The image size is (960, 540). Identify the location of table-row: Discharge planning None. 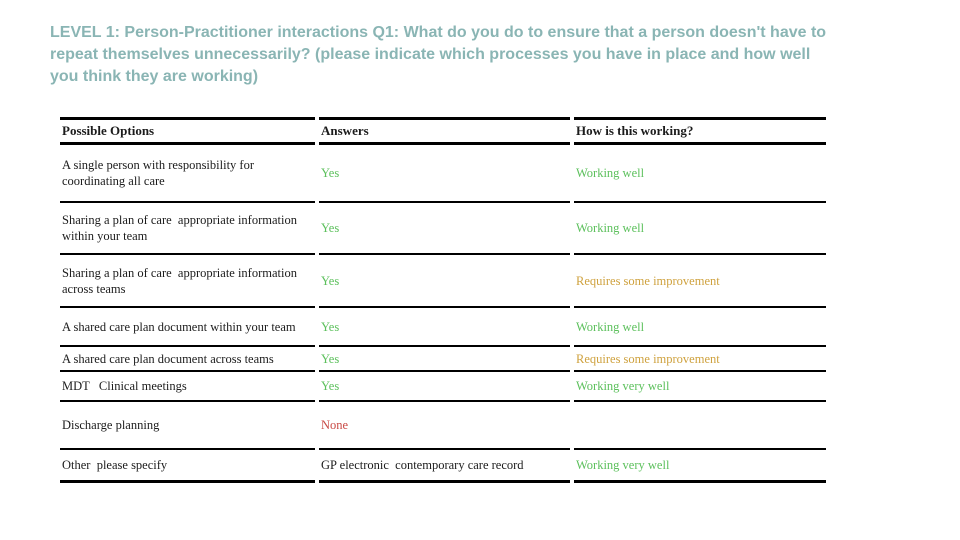
(443, 426).